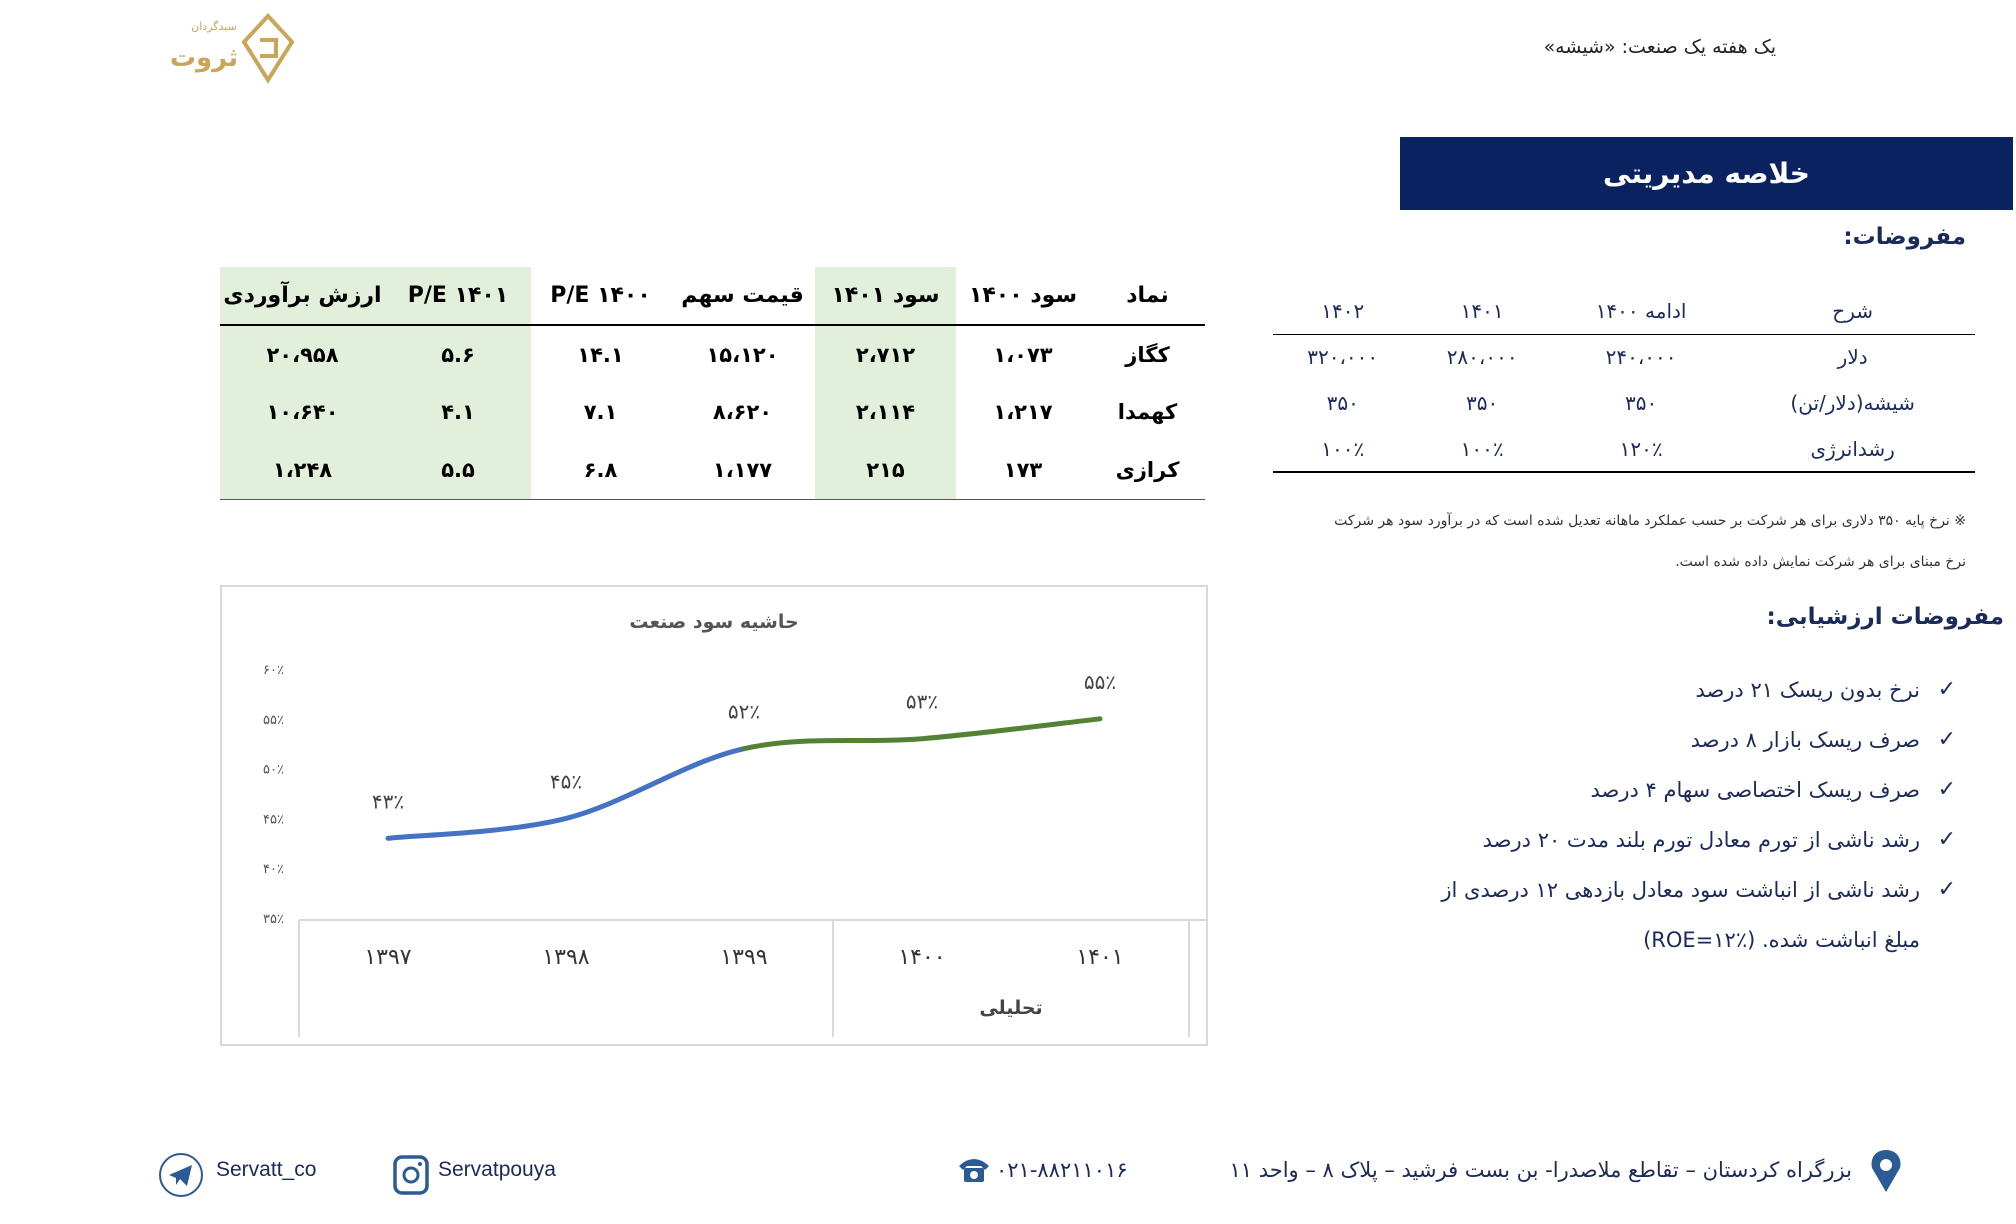 Image resolution: width=2016 pixels, height=1224 pixels. I want to click on cell: ۴.۱, so click(458, 412).